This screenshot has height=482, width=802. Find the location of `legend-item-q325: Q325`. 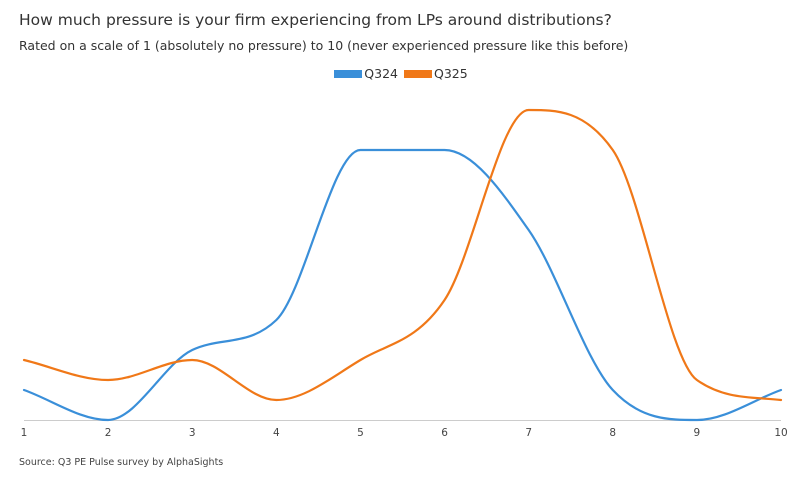

legend-item-q325: Q325 is located at coordinates (436, 73).